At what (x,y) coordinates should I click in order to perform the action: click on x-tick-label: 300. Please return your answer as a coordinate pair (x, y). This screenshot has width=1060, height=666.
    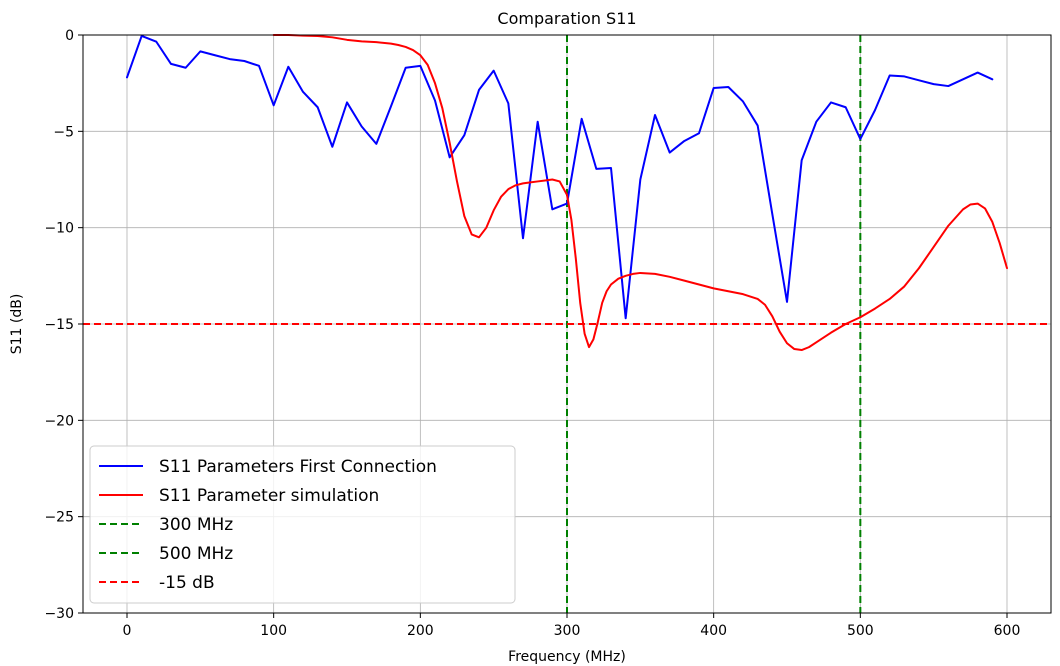
    Looking at the image, I should click on (567, 631).